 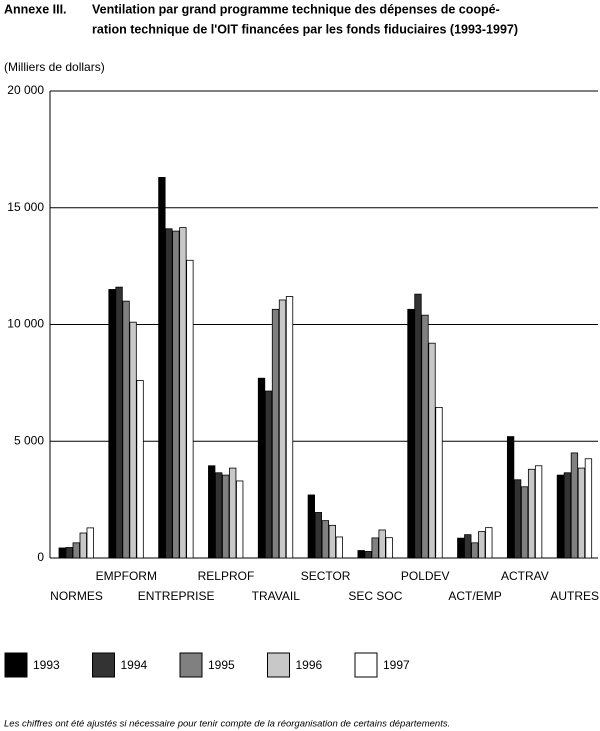 I want to click on legend-label: 1994, so click(x=134, y=665).